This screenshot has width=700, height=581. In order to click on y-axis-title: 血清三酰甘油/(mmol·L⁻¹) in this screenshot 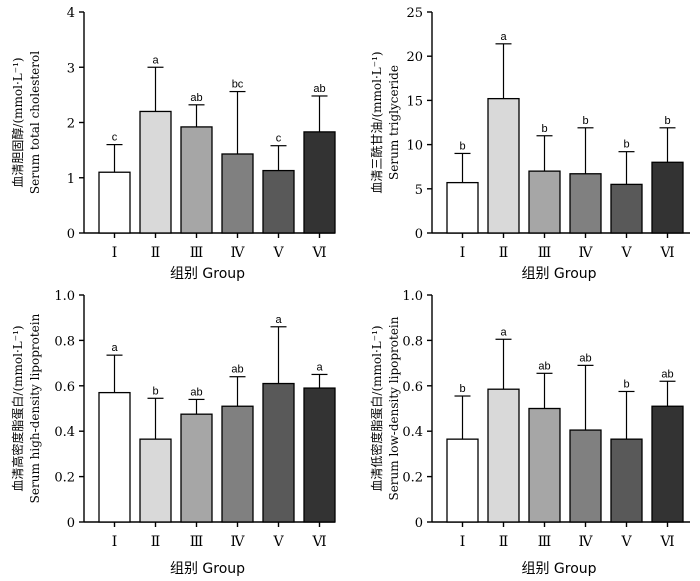, I will do `click(377, 122)`.